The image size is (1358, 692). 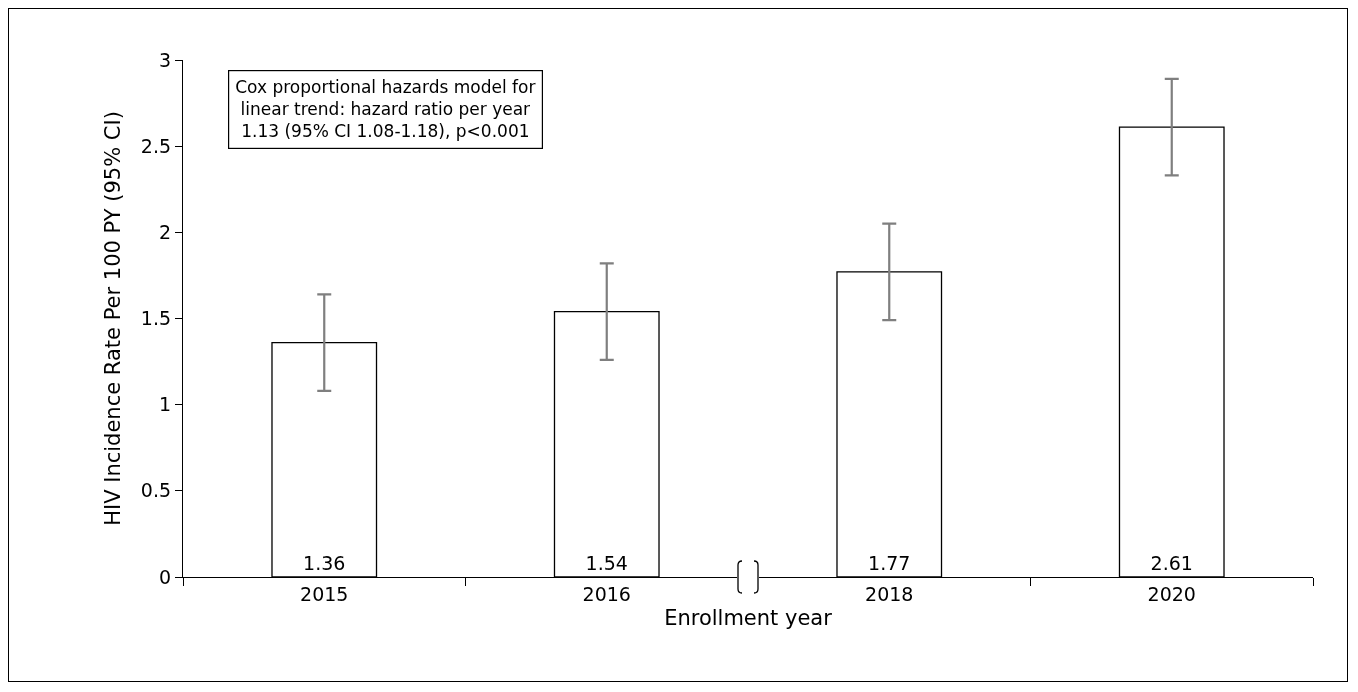 What do you see at coordinates (889, 593) in the screenshot?
I see `x-tick-label: 2018` at bounding box center [889, 593].